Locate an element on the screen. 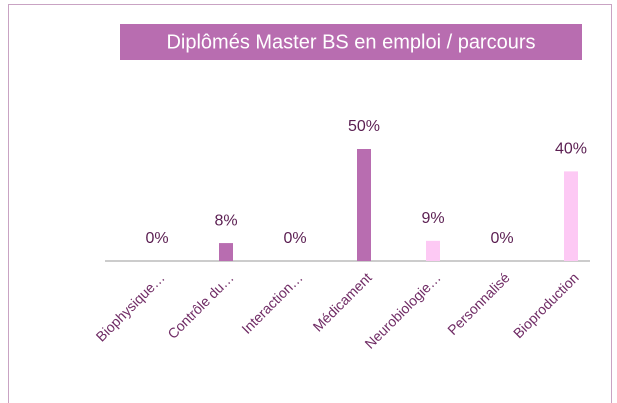 The image size is (617, 403). x-tick-label: Médicament is located at coordinates (341, 301).